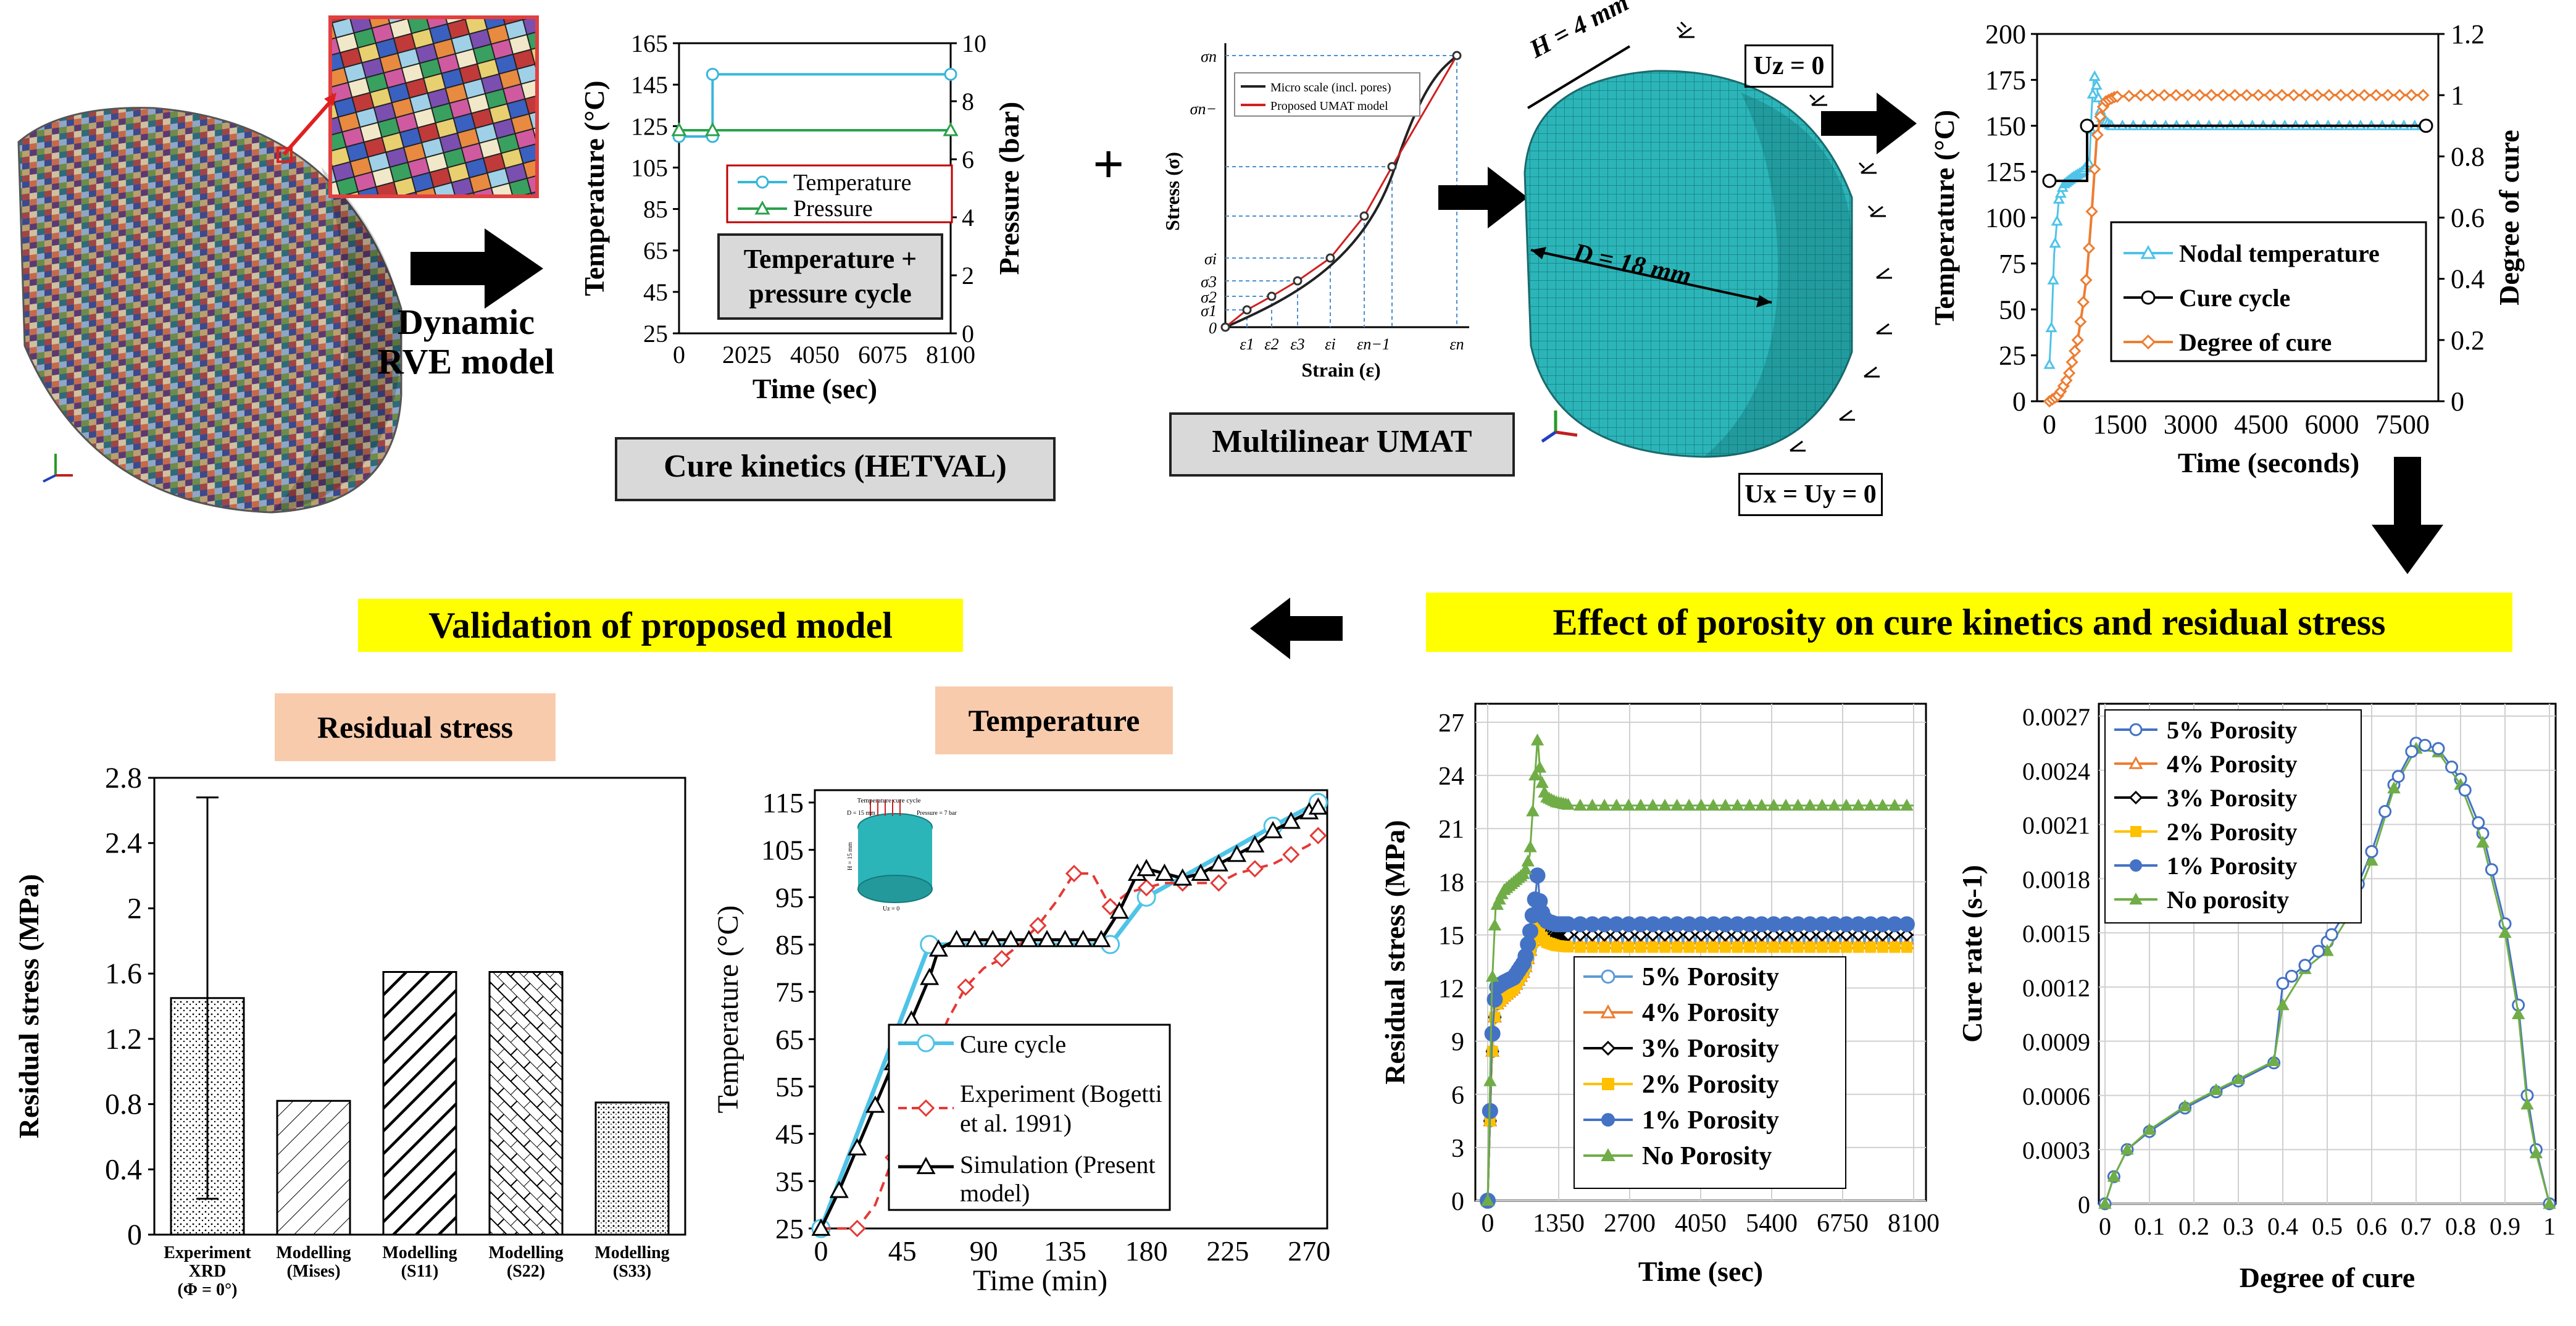 This screenshot has height=1326, width=2576. Describe the element at coordinates (2228, 900) in the screenshot. I see `legend-text: No porosity` at that location.